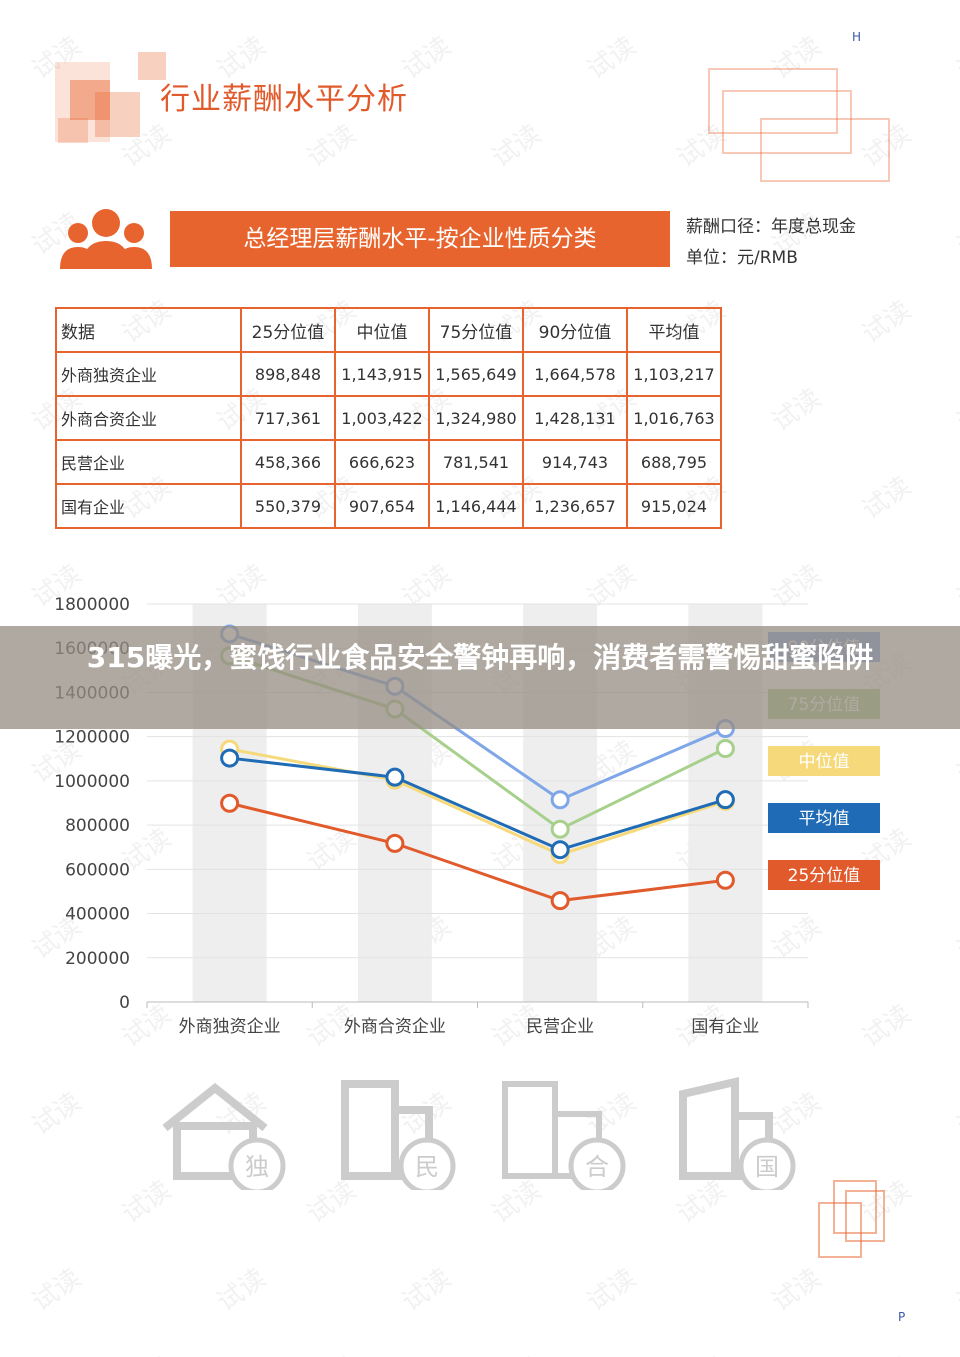 This screenshot has height=1357, width=960. I want to click on table-cell: 1,236,657, so click(575, 506).